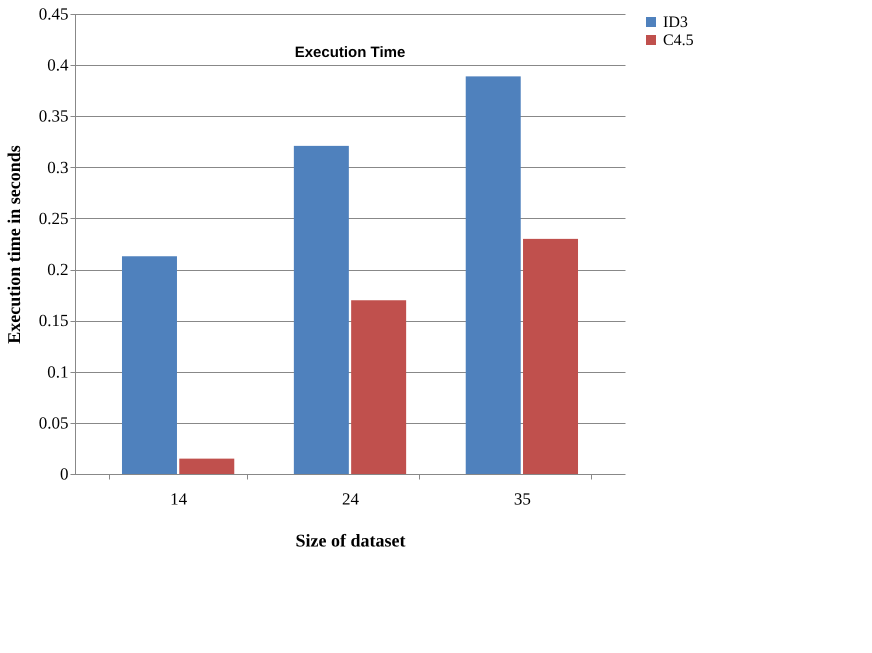 The height and width of the screenshot is (653, 872). Describe the element at coordinates (57, 270) in the screenshot. I see `y-tick-label: 0.2` at that location.